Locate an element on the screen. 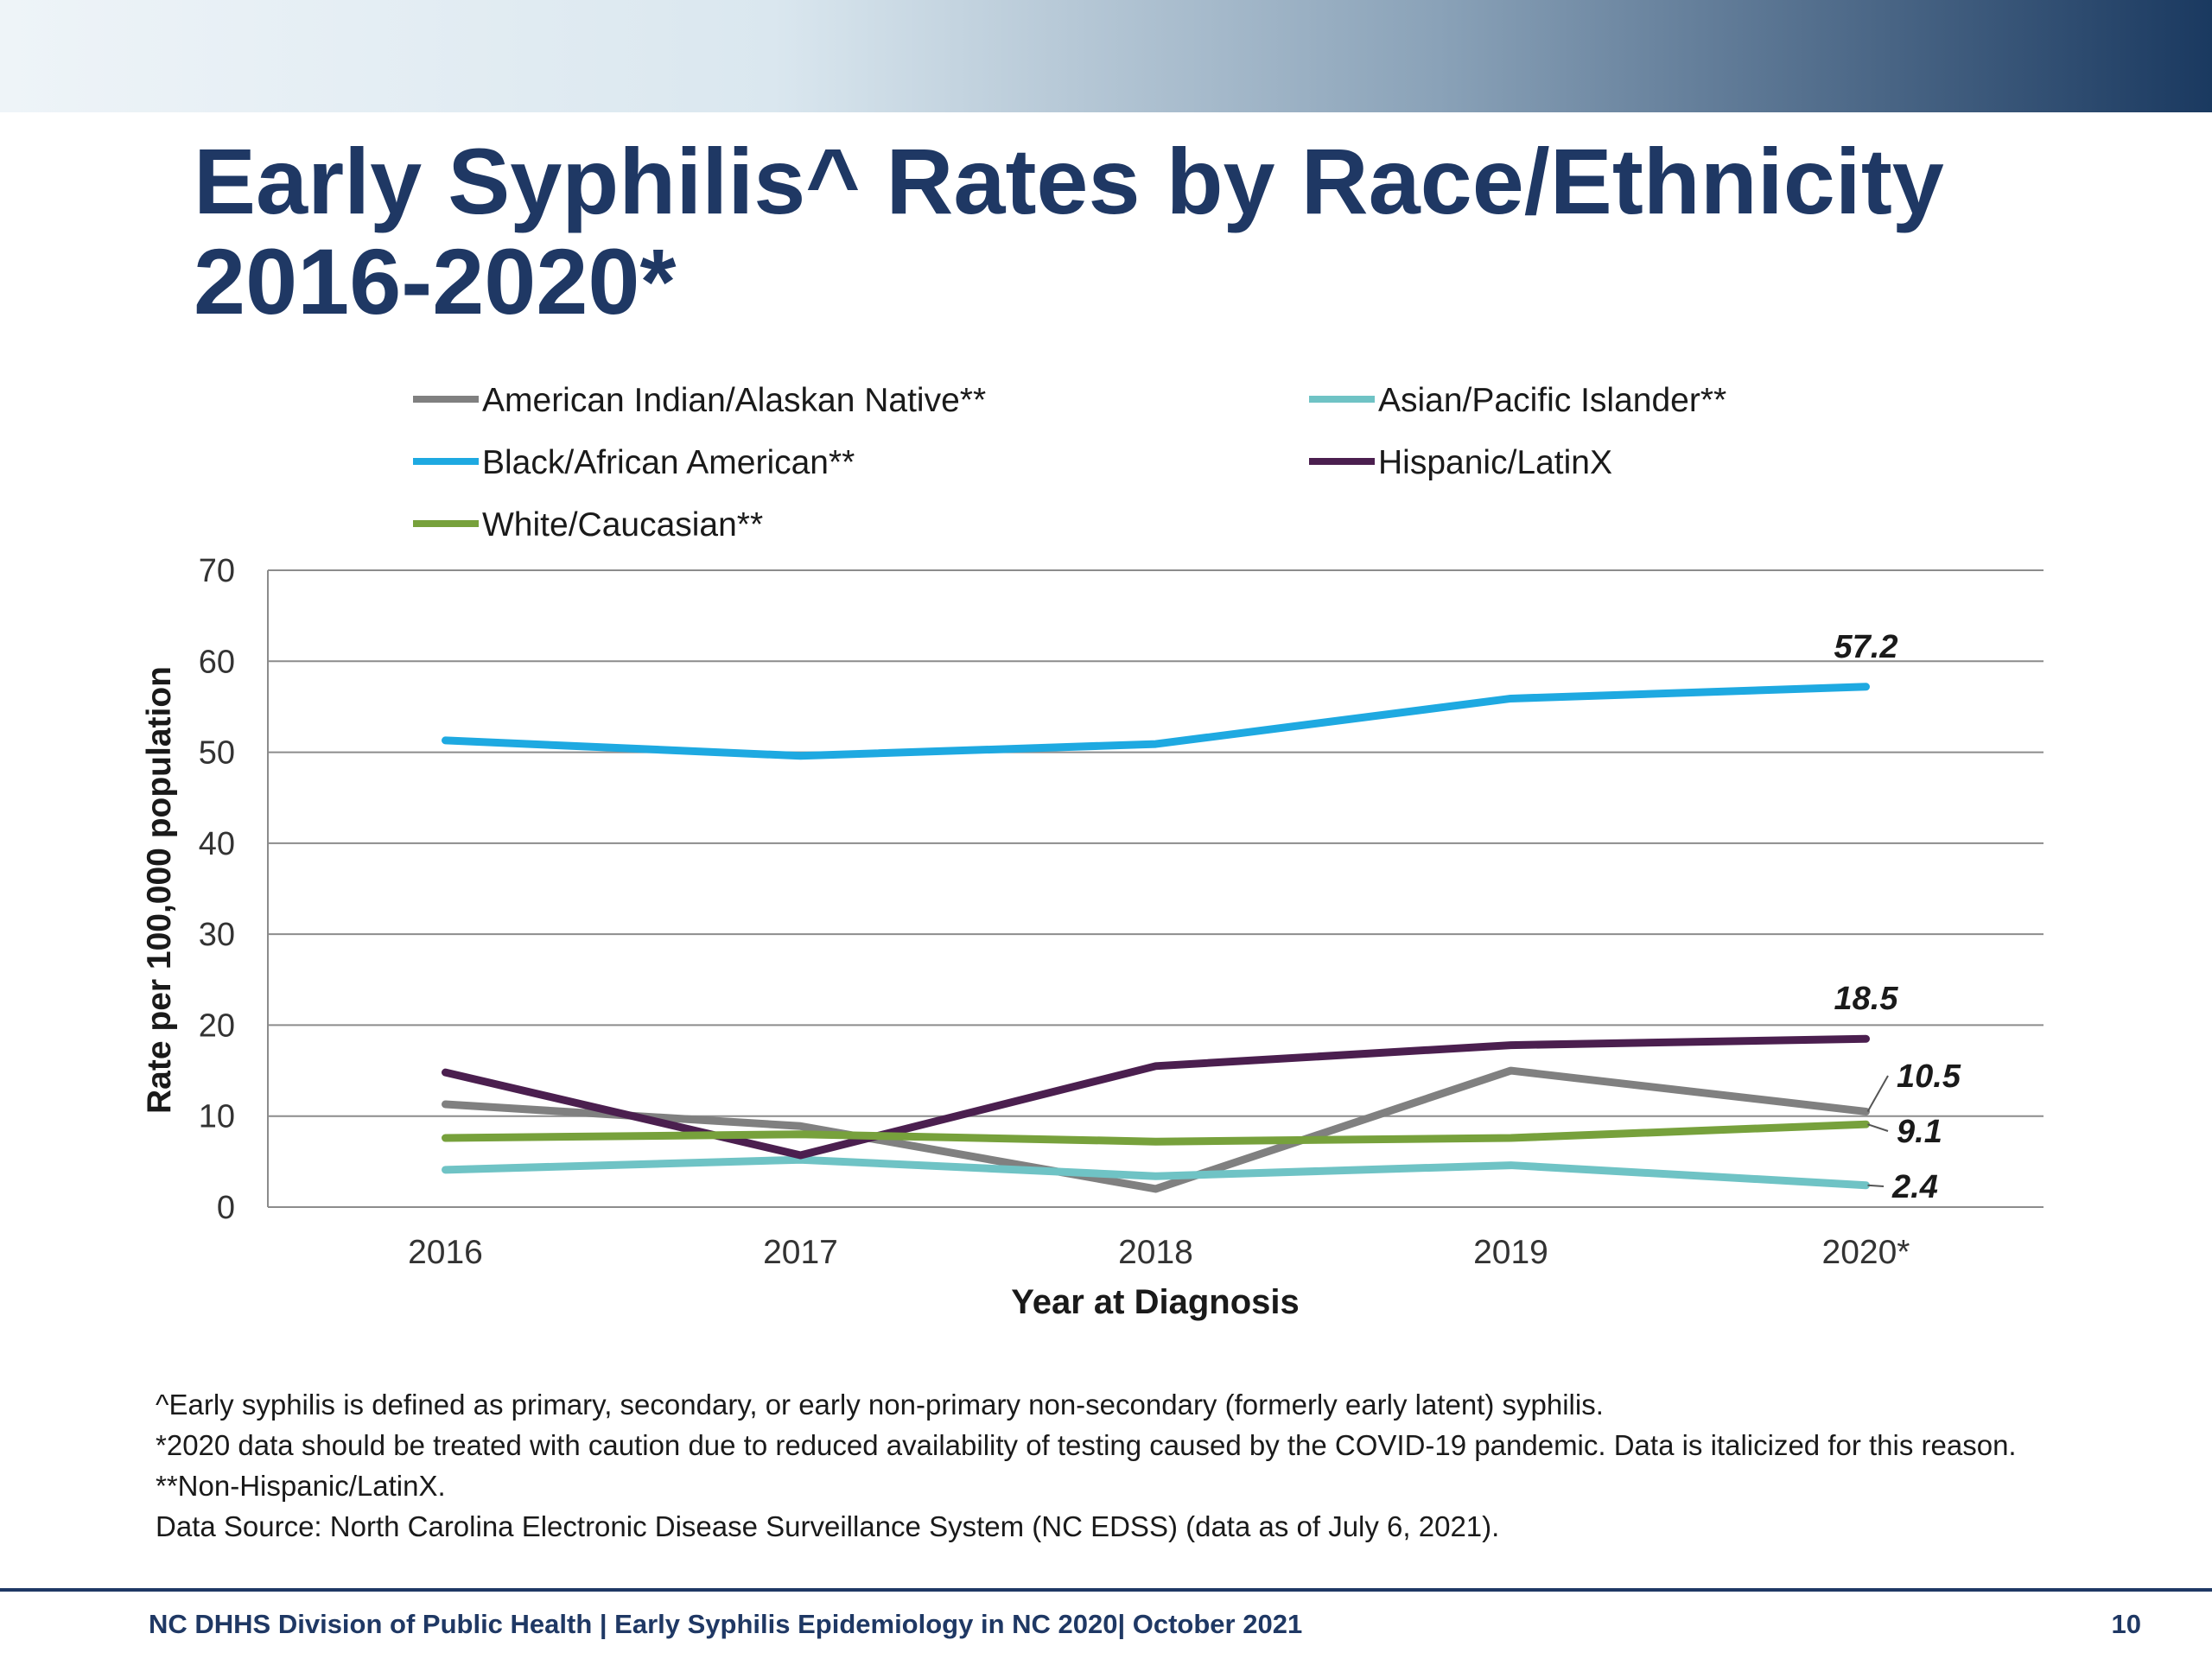 The height and width of the screenshot is (1659, 2212). y-axis-label: Rate per 100,000 population is located at coordinates (159, 890).